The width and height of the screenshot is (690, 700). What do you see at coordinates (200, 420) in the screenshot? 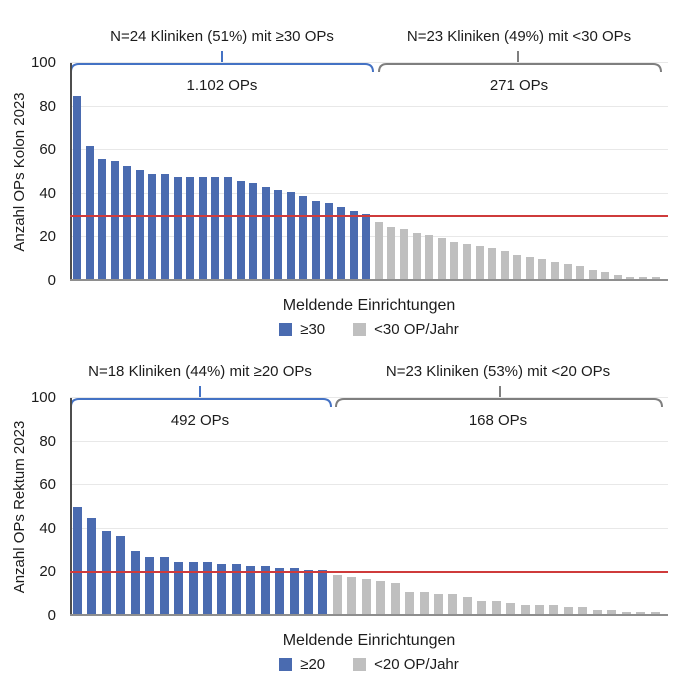
I see `group-high-total: 492 OPs` at bounding box center [200, 420].